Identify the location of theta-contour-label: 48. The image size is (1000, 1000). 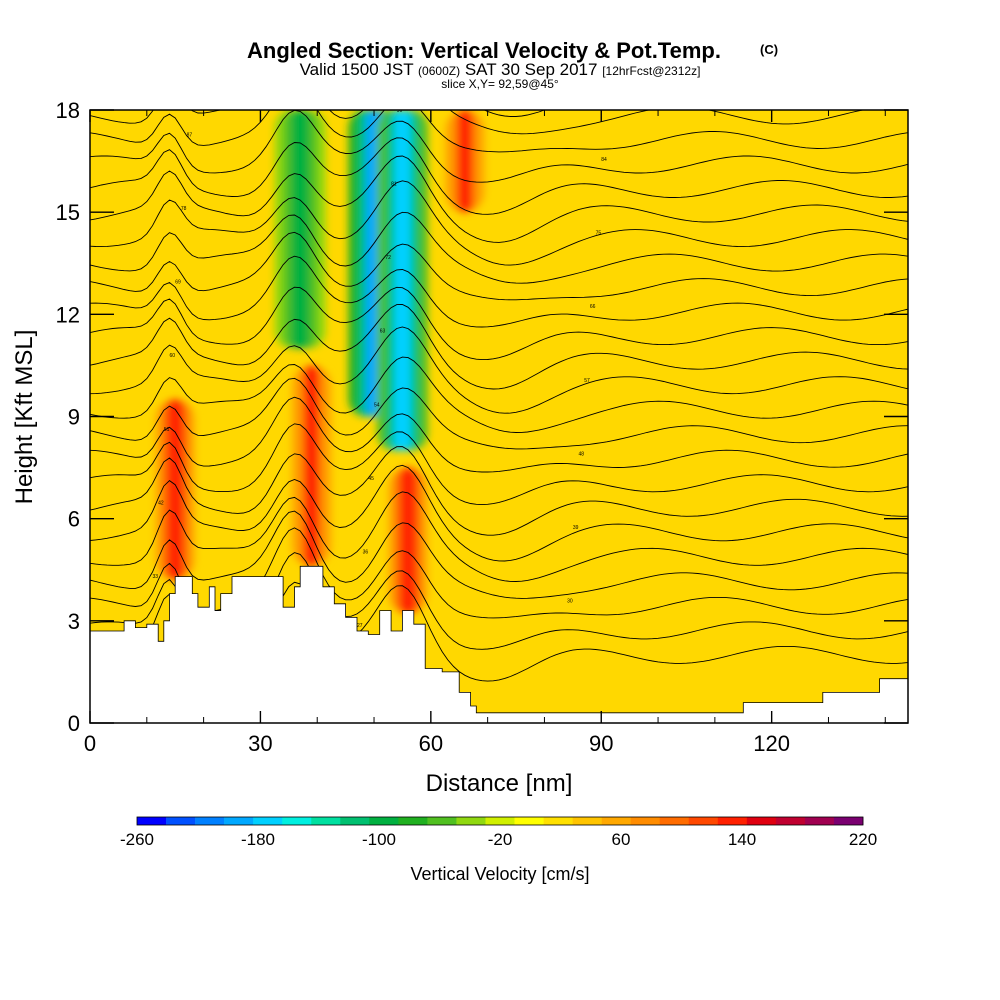
(582, 454).